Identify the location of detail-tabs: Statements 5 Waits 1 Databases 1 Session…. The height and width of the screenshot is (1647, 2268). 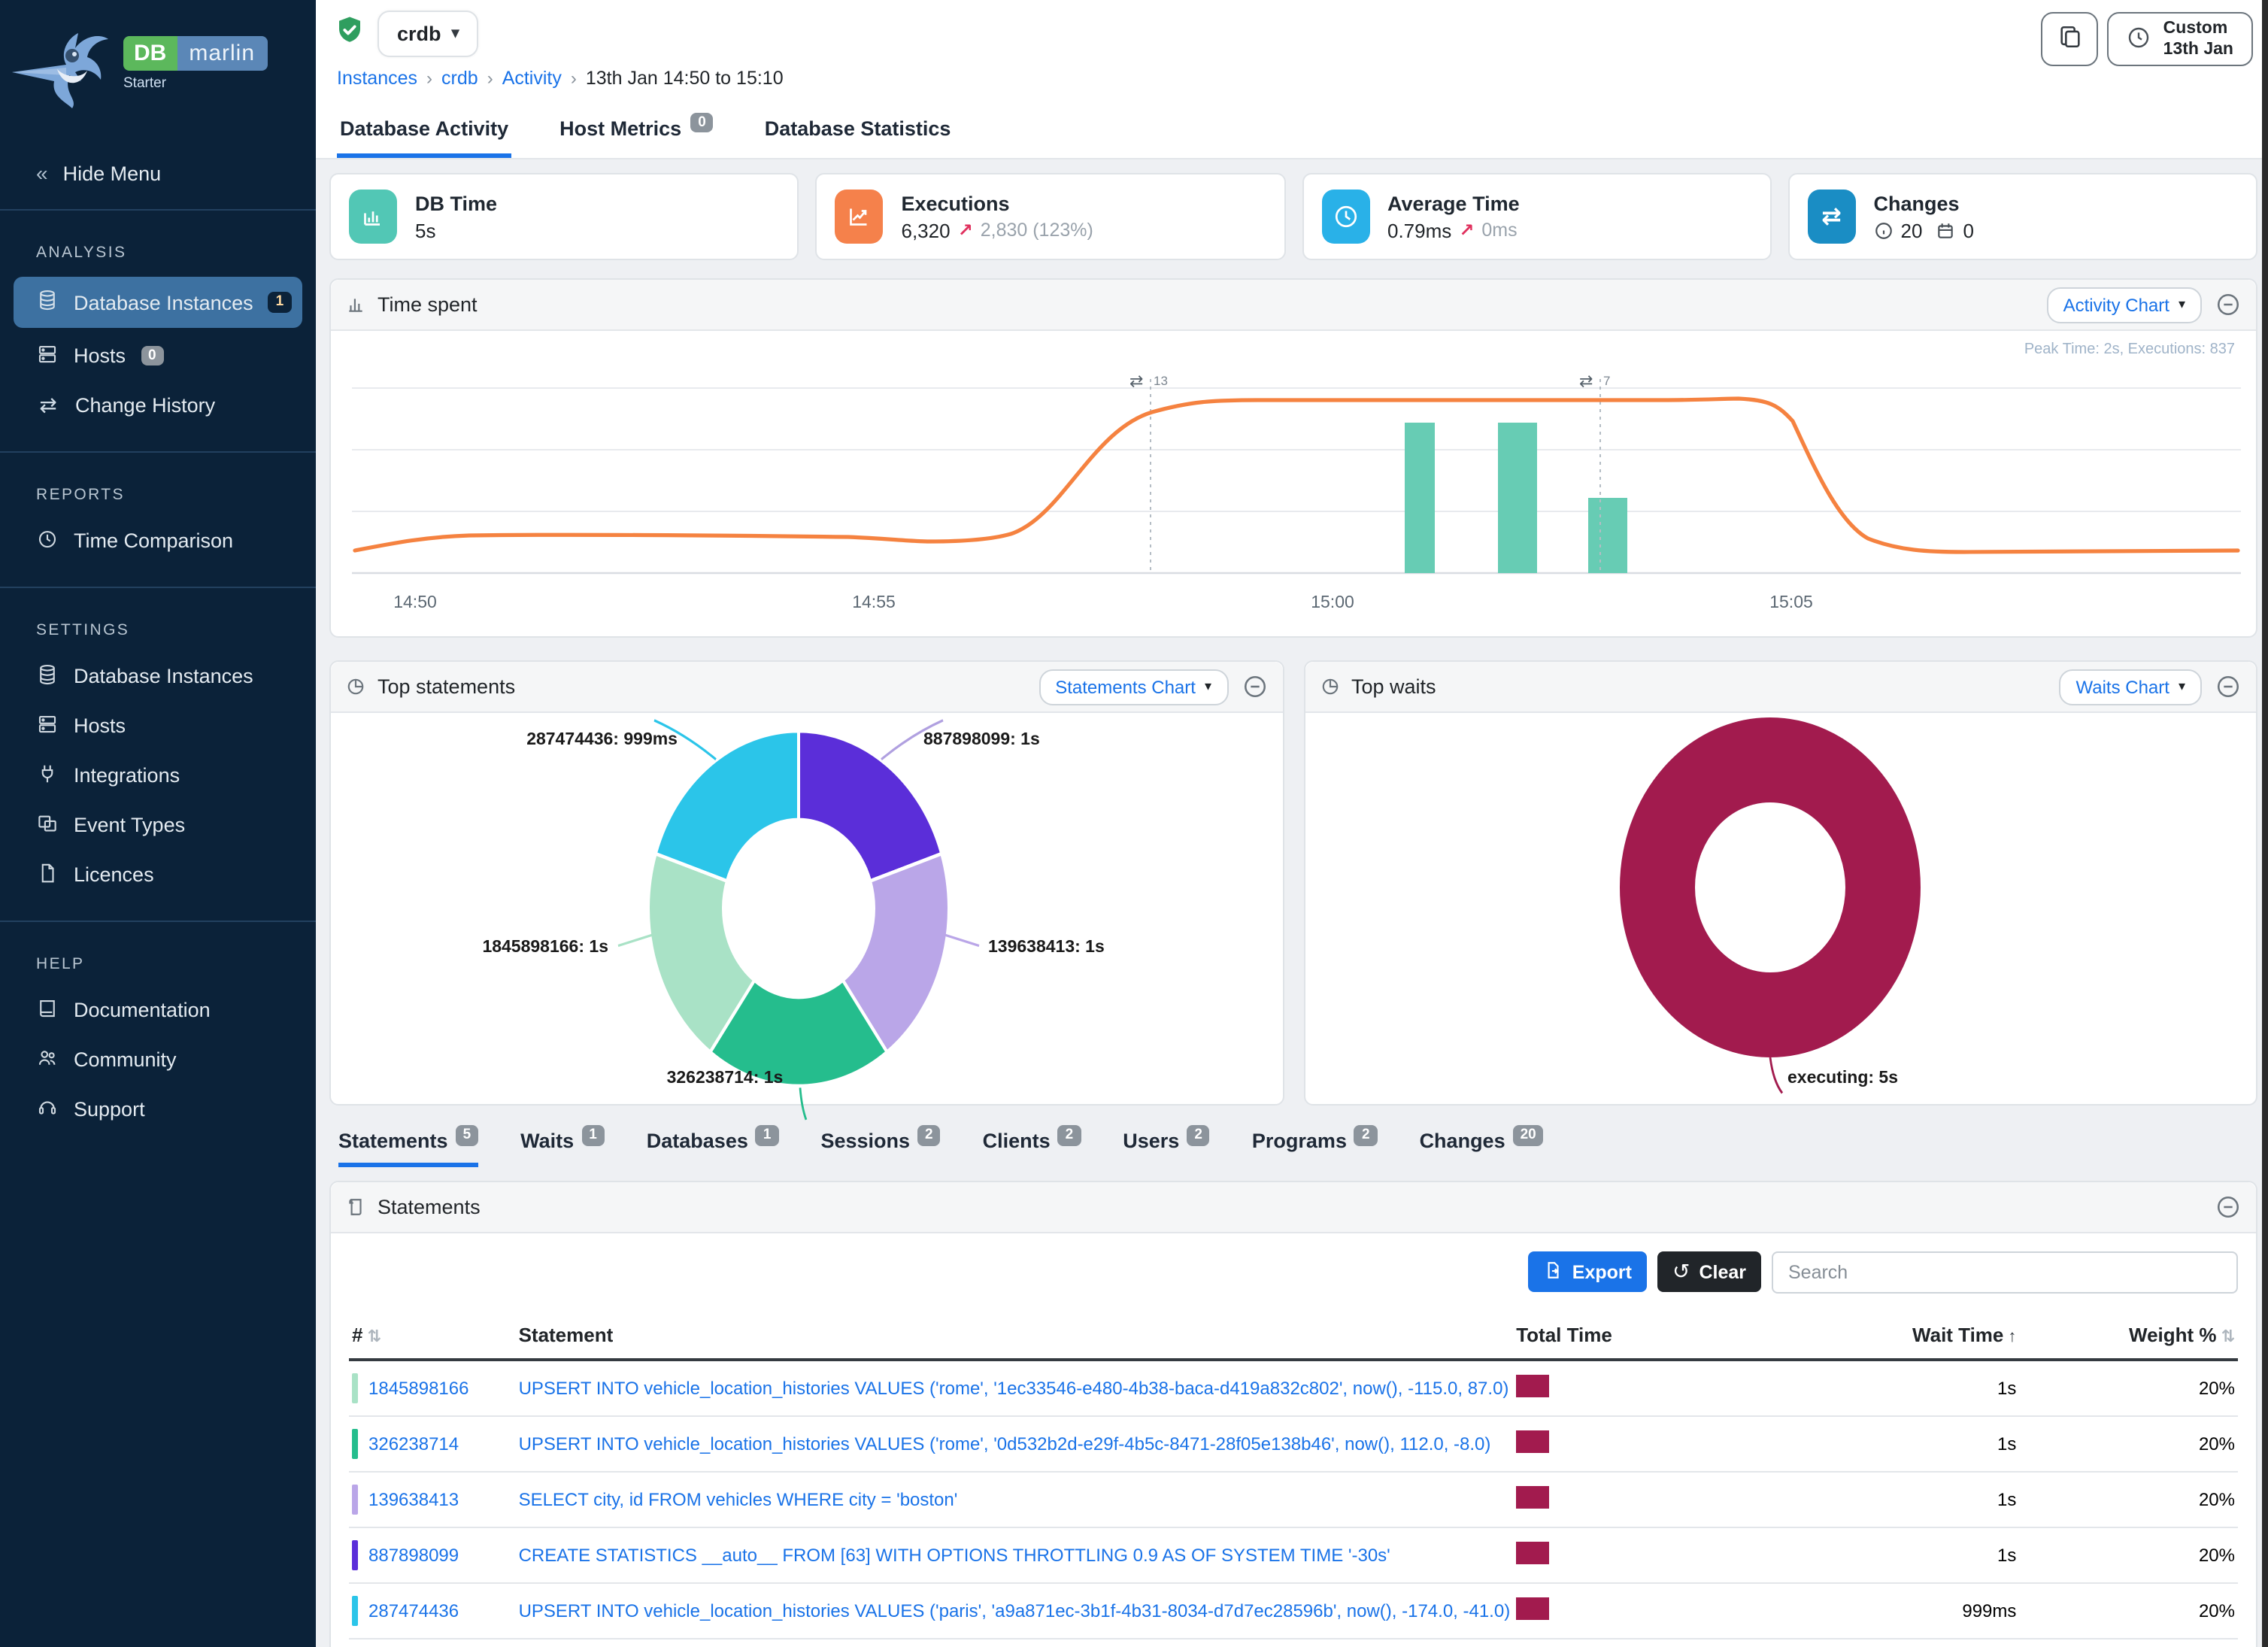
(1293, 1146).